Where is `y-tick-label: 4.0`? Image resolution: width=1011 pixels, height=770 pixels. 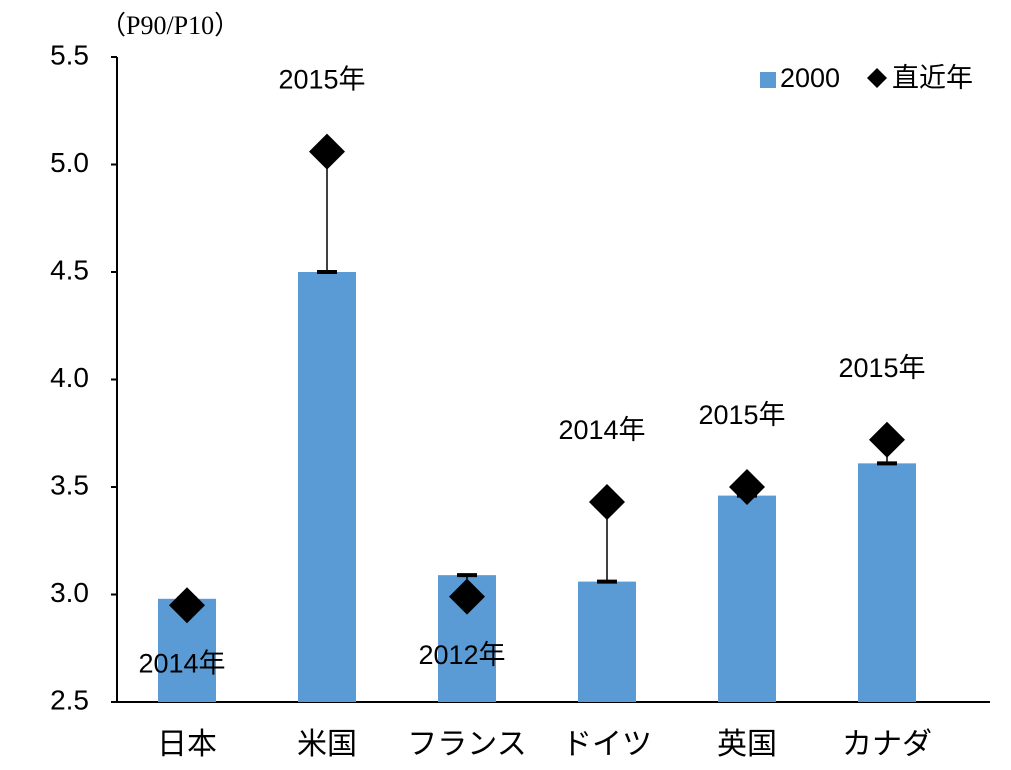
y-tick-label: 4.0 is located at coordinates (69, 377).